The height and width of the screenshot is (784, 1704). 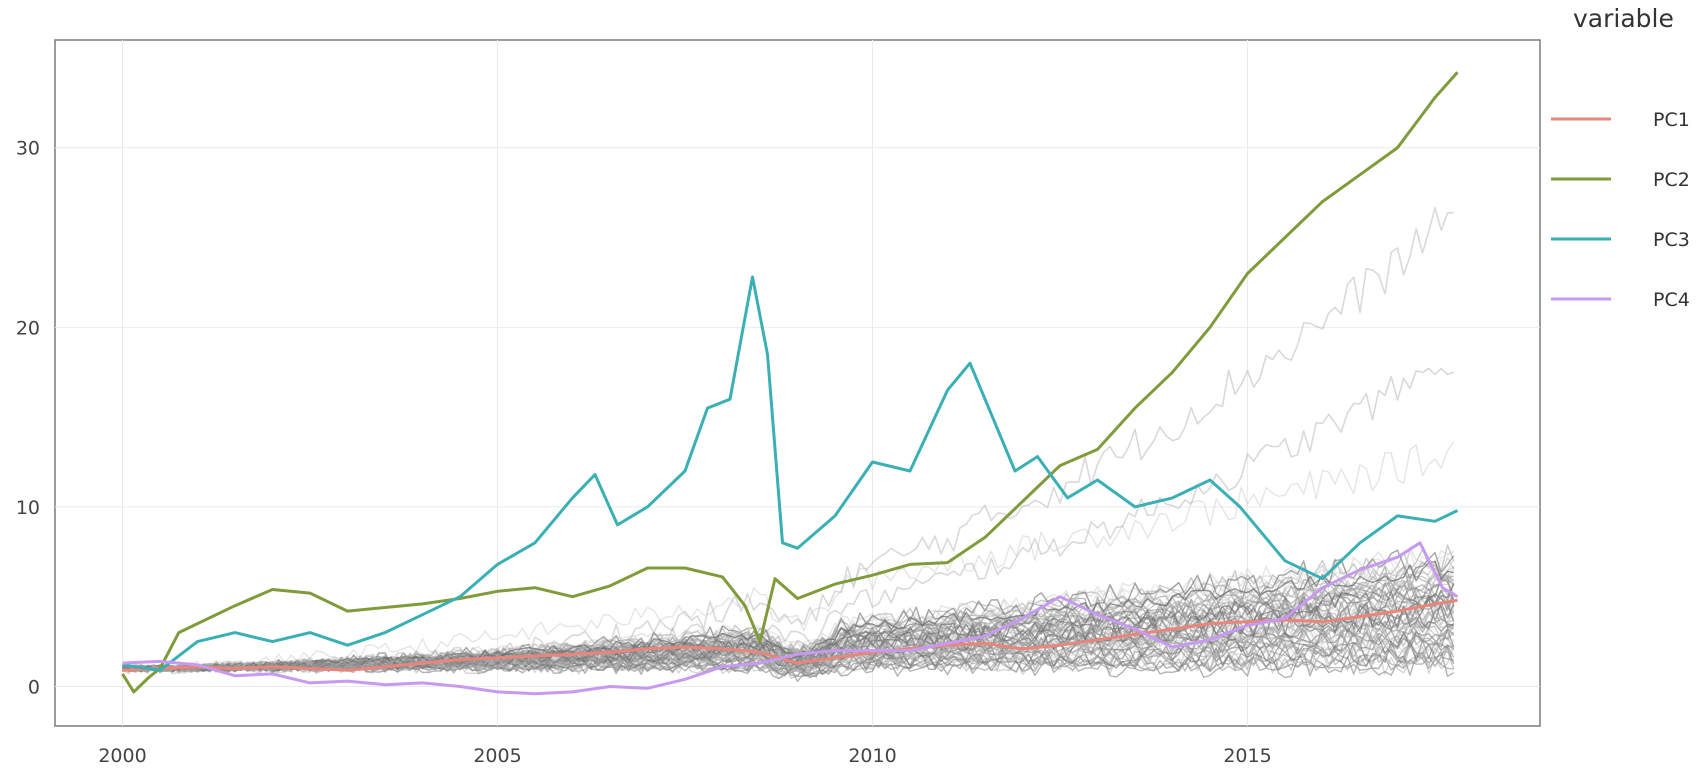 I want to click on legend-label: PC4, so click(x=1671, y=300).